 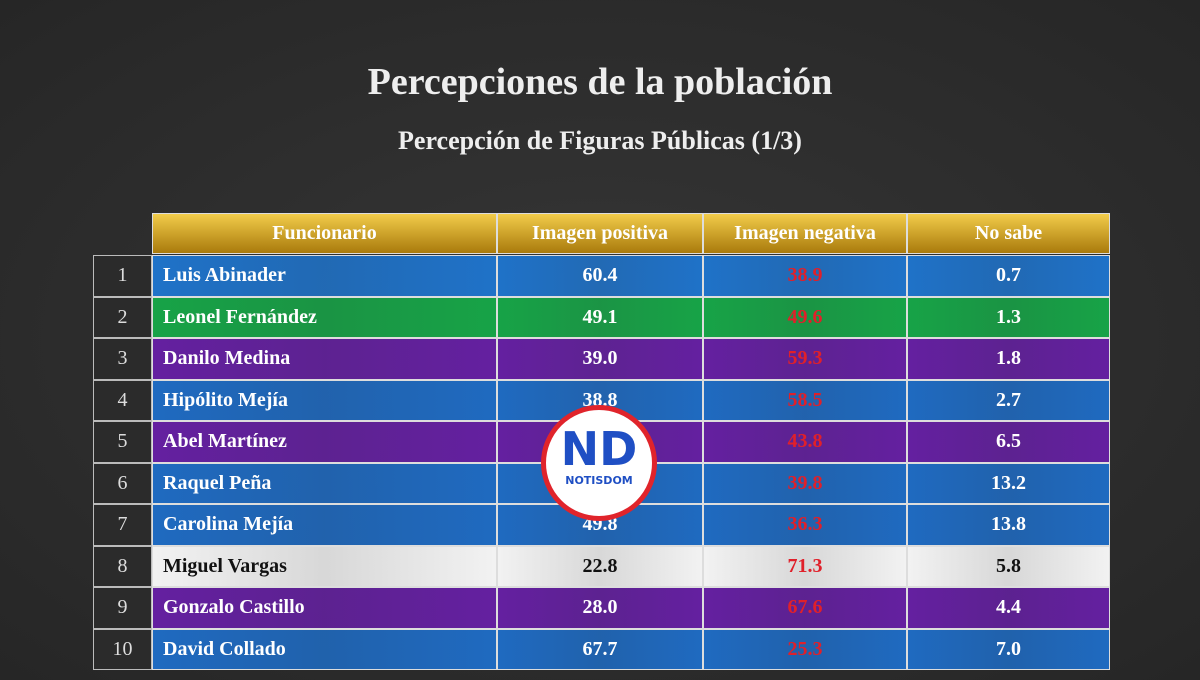 I want to click on row-number: 1, so click(x=122, y=276).